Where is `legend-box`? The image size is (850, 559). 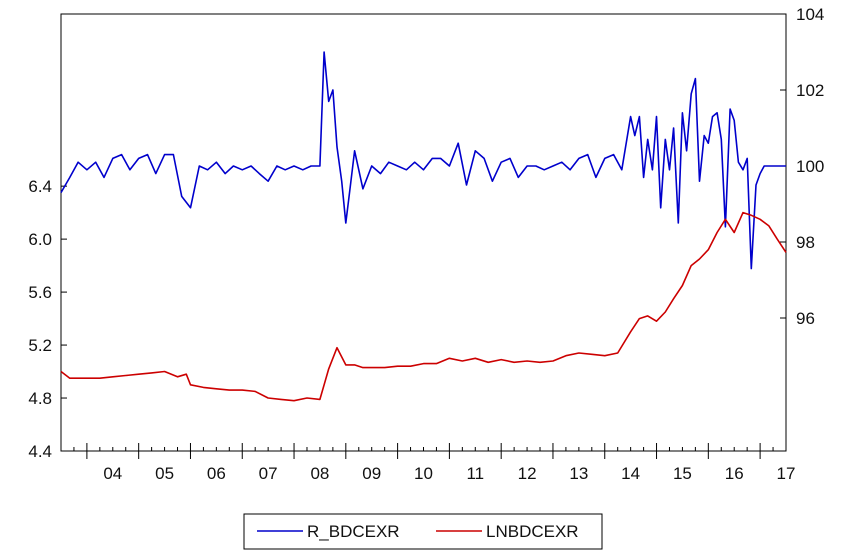 legend-box is located at coordinates (423, 531).